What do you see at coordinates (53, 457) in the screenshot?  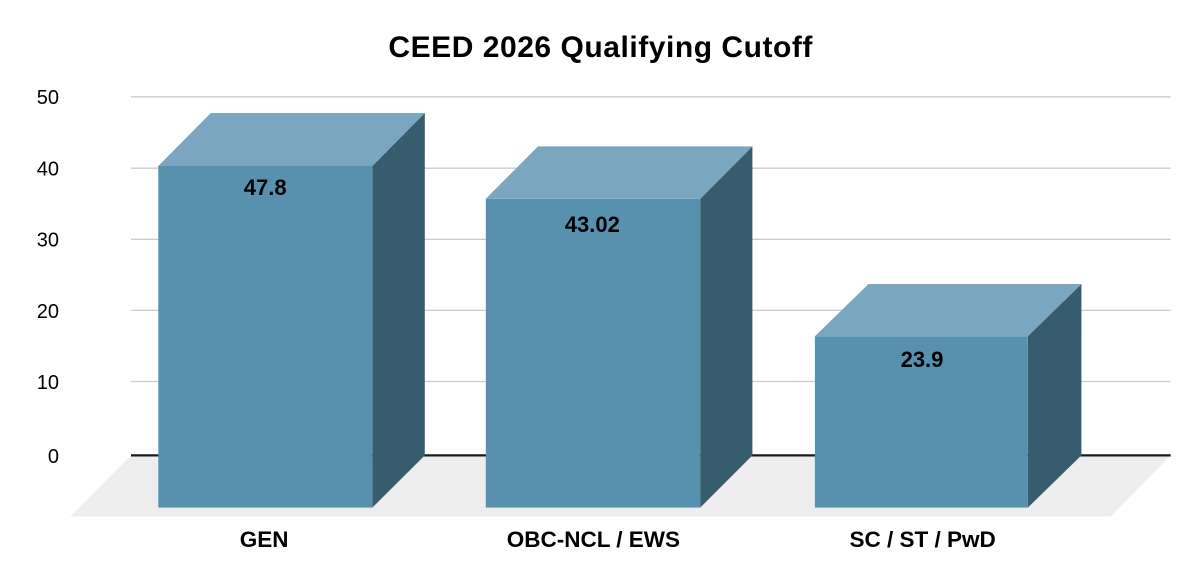 I see `svg-text: 0` at bounding box center [53, 457].